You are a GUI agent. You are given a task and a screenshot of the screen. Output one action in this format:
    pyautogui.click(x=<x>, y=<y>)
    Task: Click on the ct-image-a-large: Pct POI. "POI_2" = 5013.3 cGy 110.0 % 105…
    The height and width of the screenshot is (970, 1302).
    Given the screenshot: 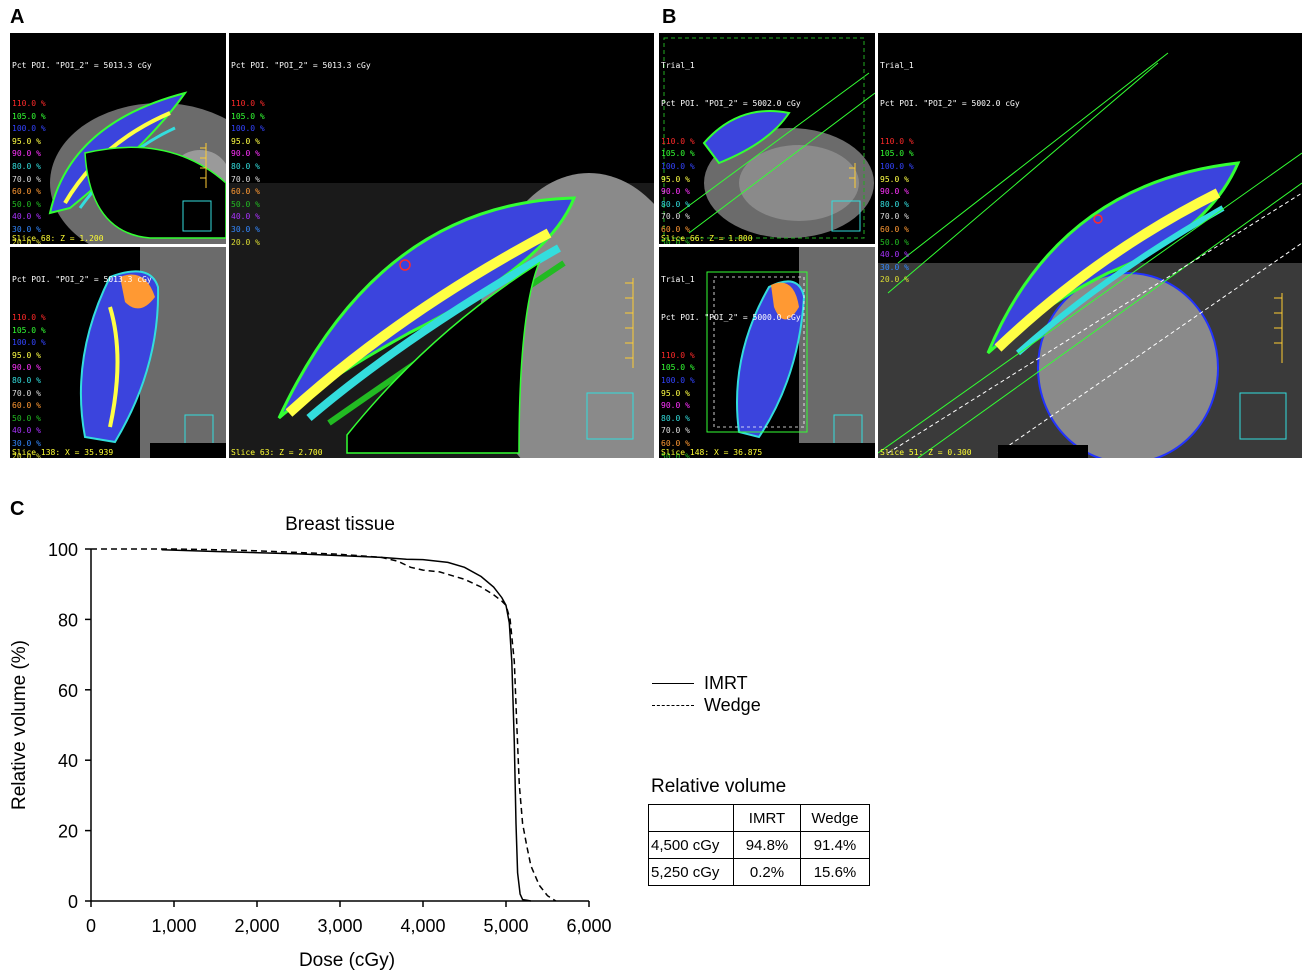 What is the action you would take?
    pyautogui.click(x=441, y=245)
    